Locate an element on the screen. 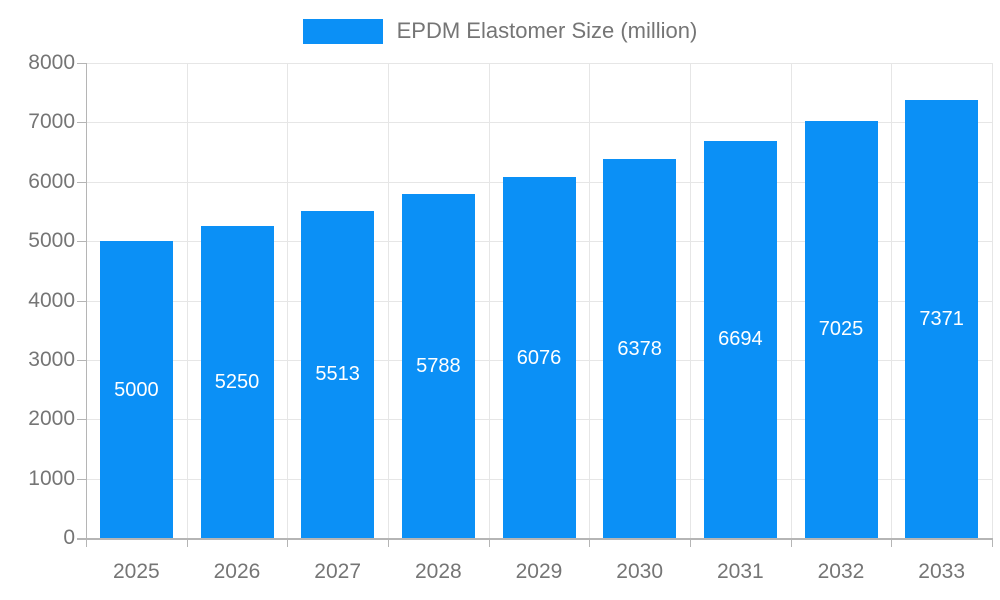 The width and height of the screenshot is (1000, 600). bar-value-label: 5000 is located at coordinates (136, 389).